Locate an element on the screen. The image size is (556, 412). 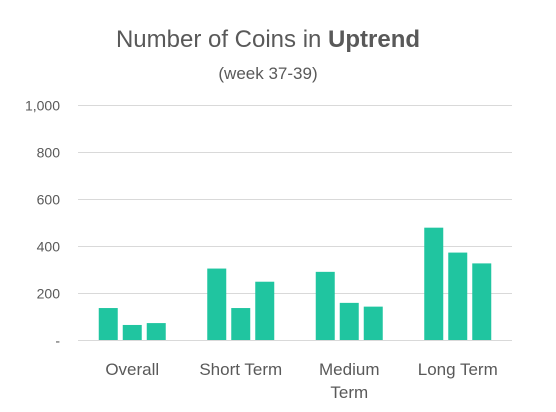
x-category-label: Short Term is located at coordinates (240, 369).